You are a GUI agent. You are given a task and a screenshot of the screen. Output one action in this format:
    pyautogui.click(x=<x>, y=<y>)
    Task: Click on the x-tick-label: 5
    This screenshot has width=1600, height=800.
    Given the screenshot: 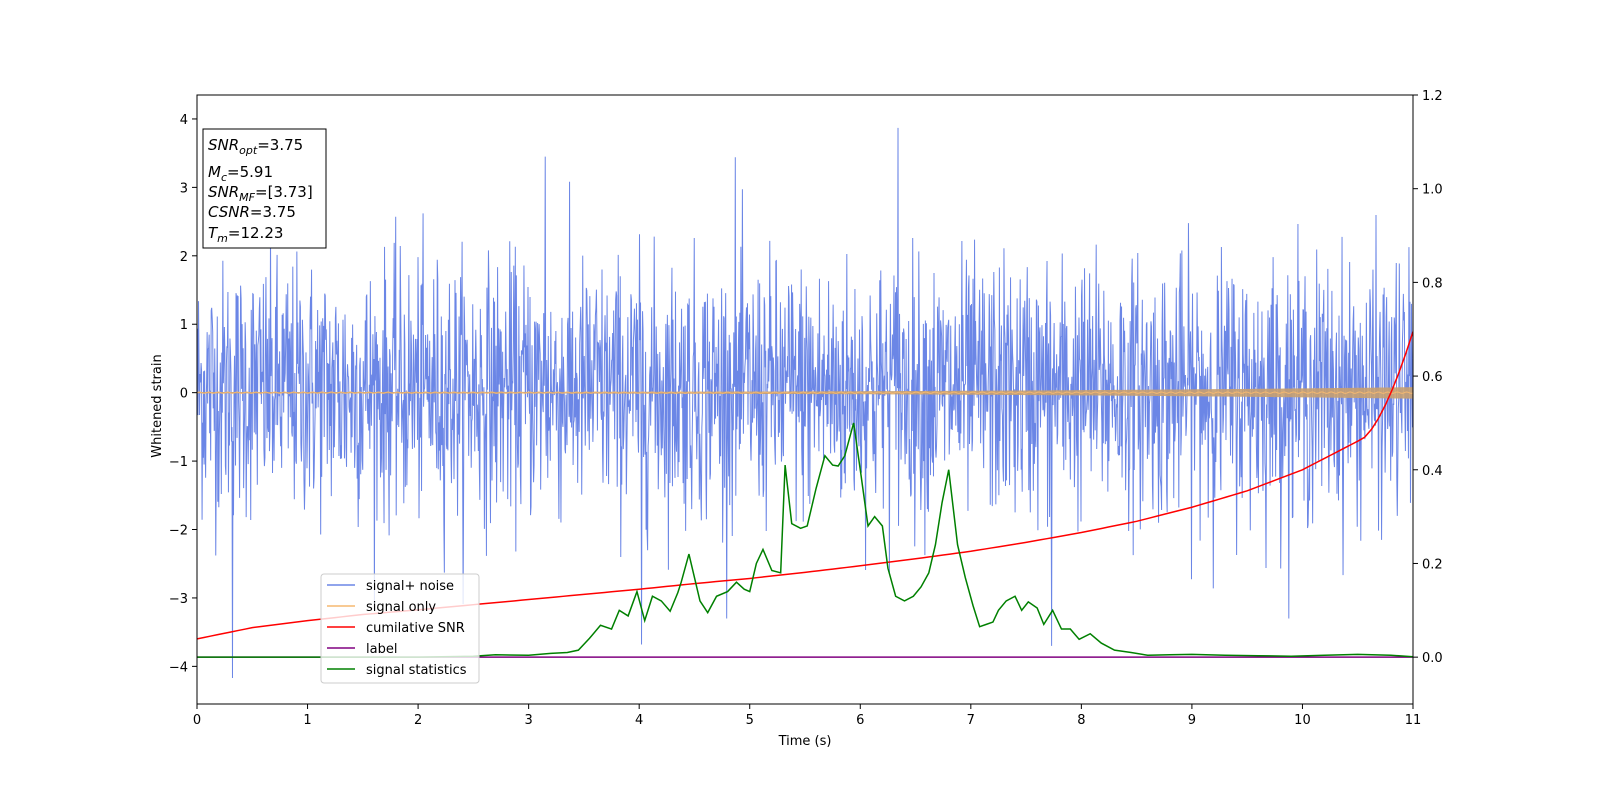 What is the action you would take?
    pyautogui.click(x=750, y=720)
    